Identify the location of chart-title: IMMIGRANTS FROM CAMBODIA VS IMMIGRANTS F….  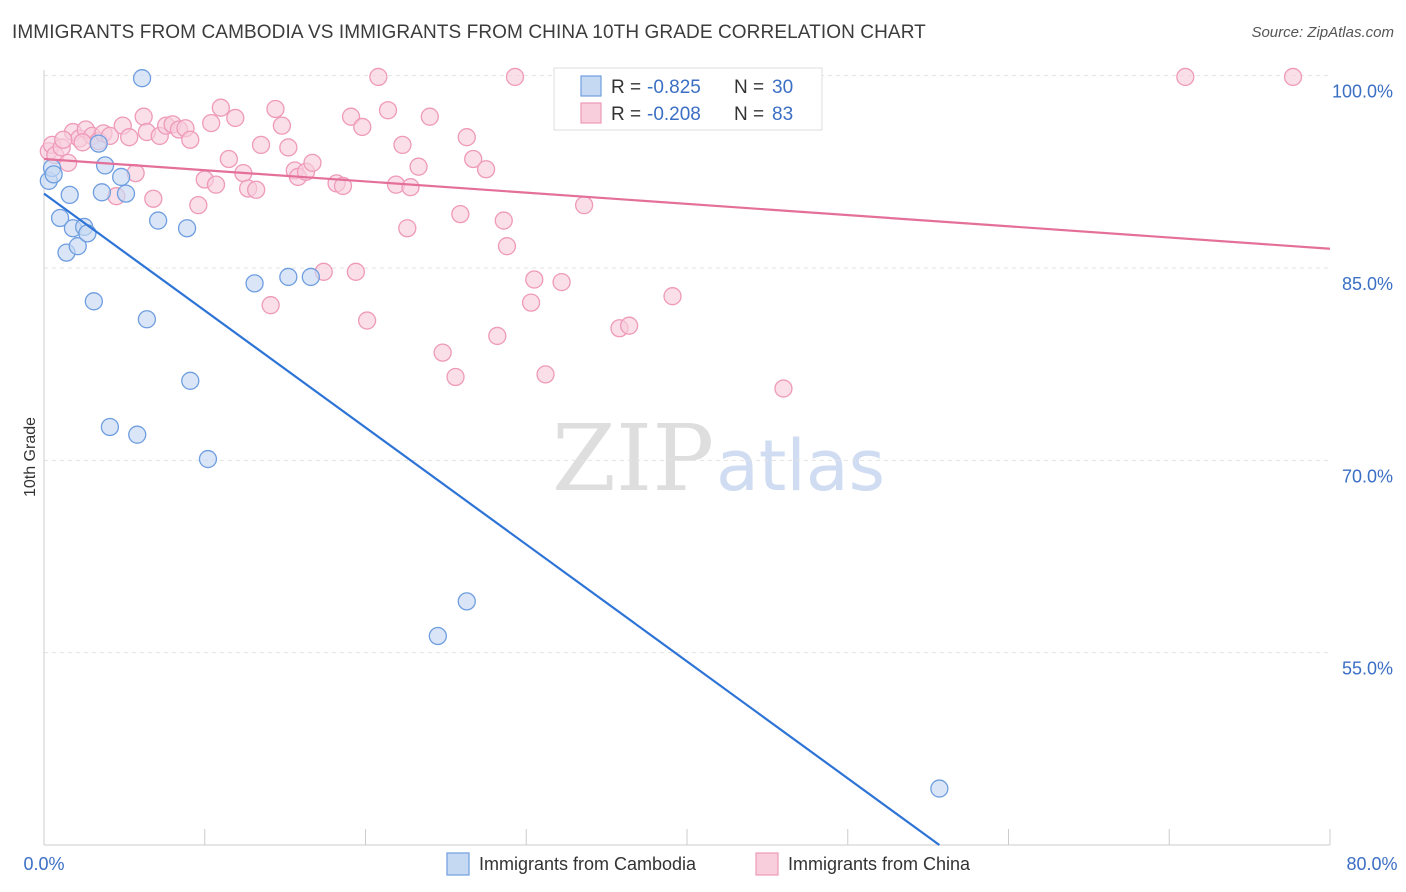
(469, 32).